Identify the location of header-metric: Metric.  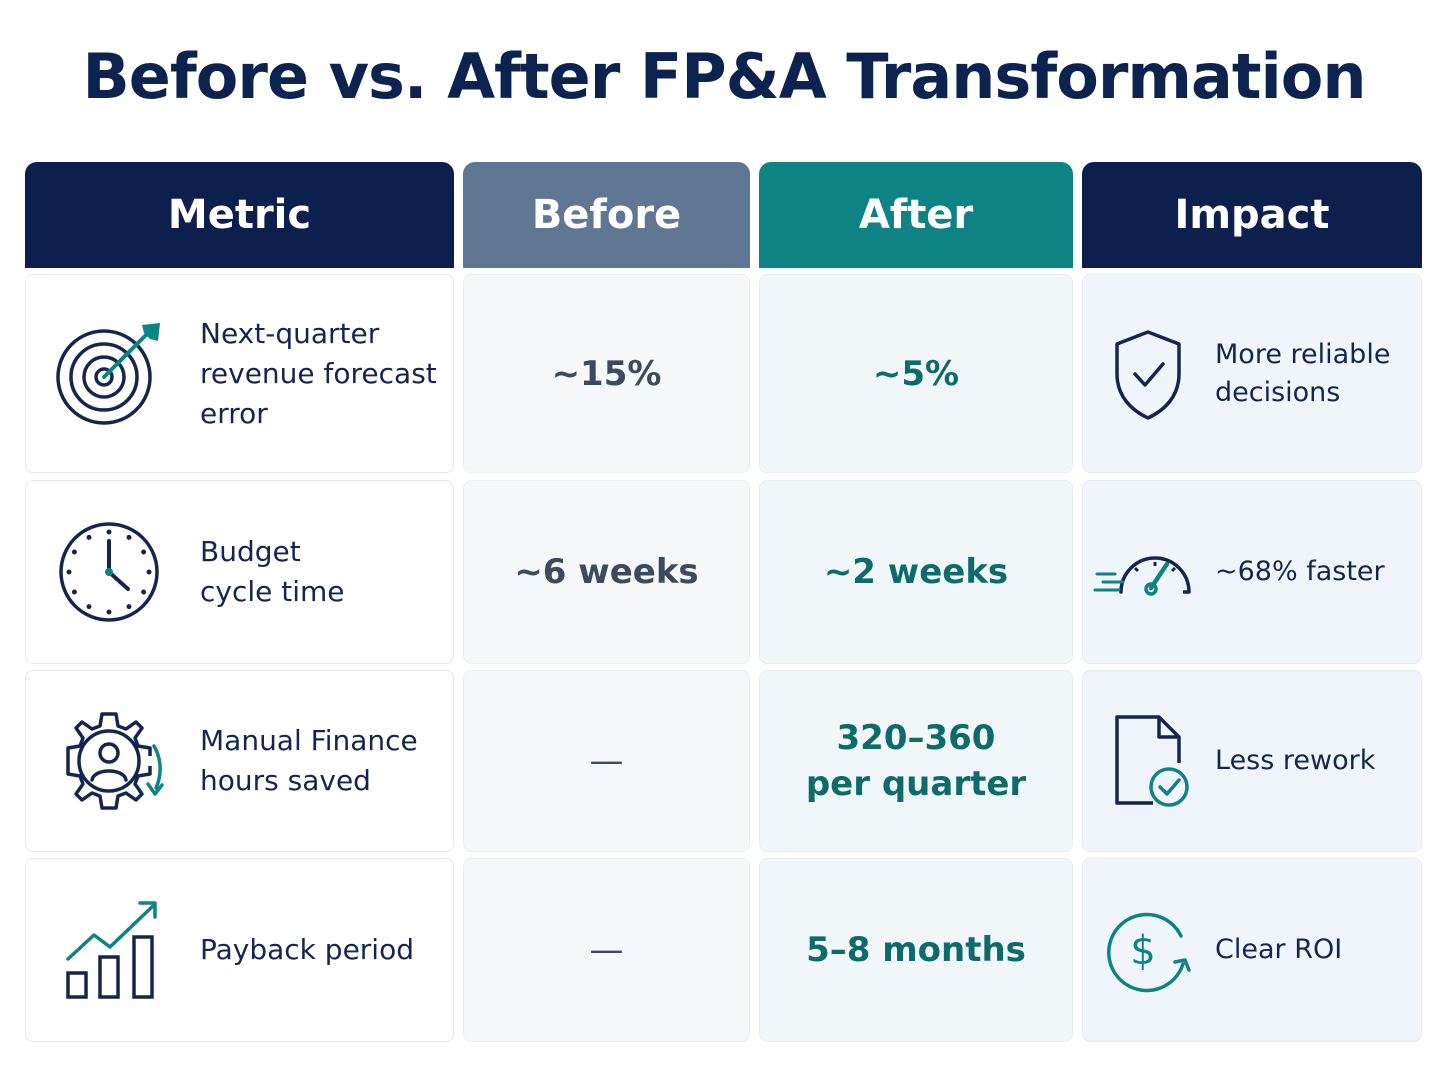
(239, 215).